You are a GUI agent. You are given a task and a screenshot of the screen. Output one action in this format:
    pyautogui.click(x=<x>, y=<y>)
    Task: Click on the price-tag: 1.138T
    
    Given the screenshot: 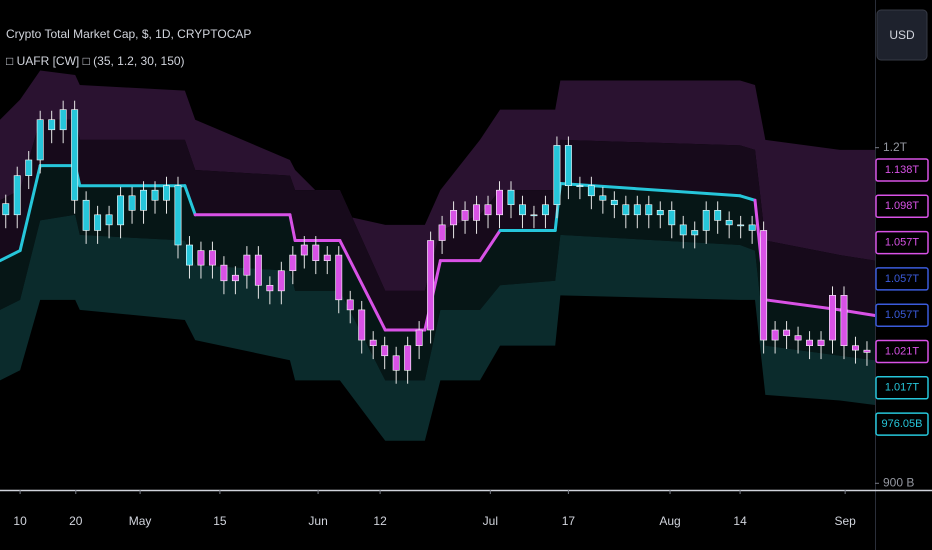 What is the action you would take?
    pyautogui.click(x=902, y=170)
    